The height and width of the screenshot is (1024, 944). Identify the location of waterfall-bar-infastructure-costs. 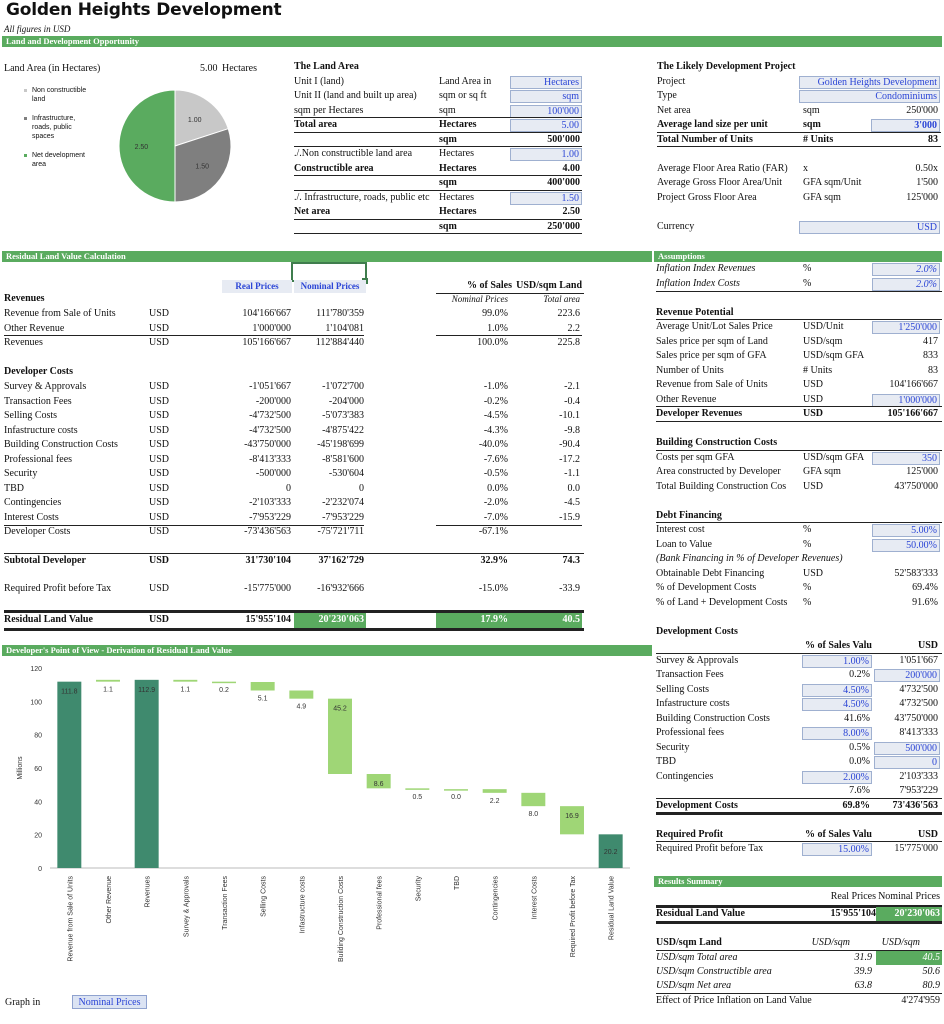
(301, 694).